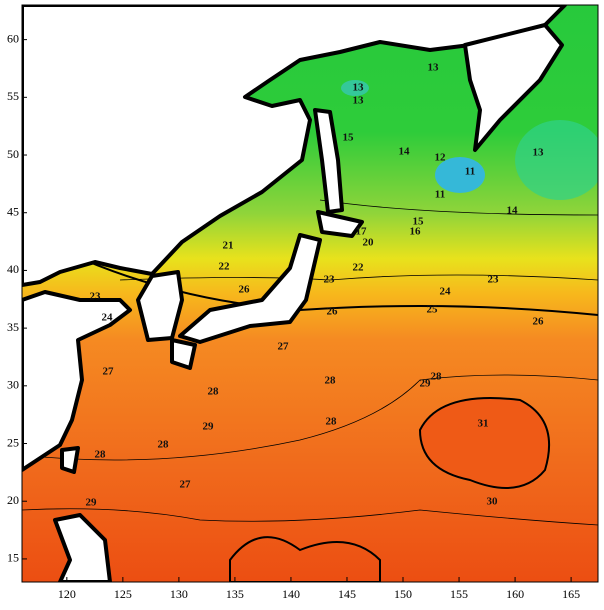 The height and width of the screenshot is (610, 604). Describe the element at coordinates (13, 269) in the screenshot. I see `y-tick-label: 40` at that location.